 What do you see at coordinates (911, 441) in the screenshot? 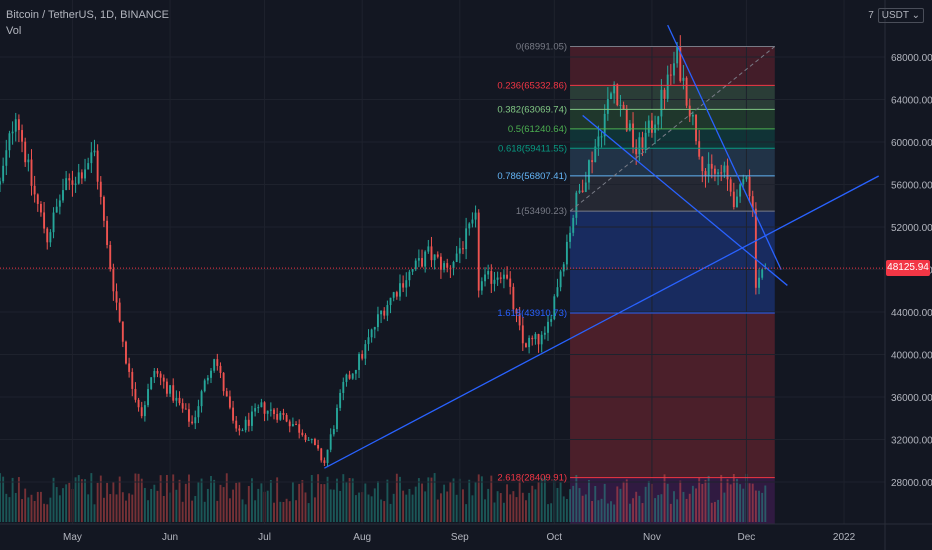
I see `y-tick-label: 32000.00` at bounding box center [911, 441].